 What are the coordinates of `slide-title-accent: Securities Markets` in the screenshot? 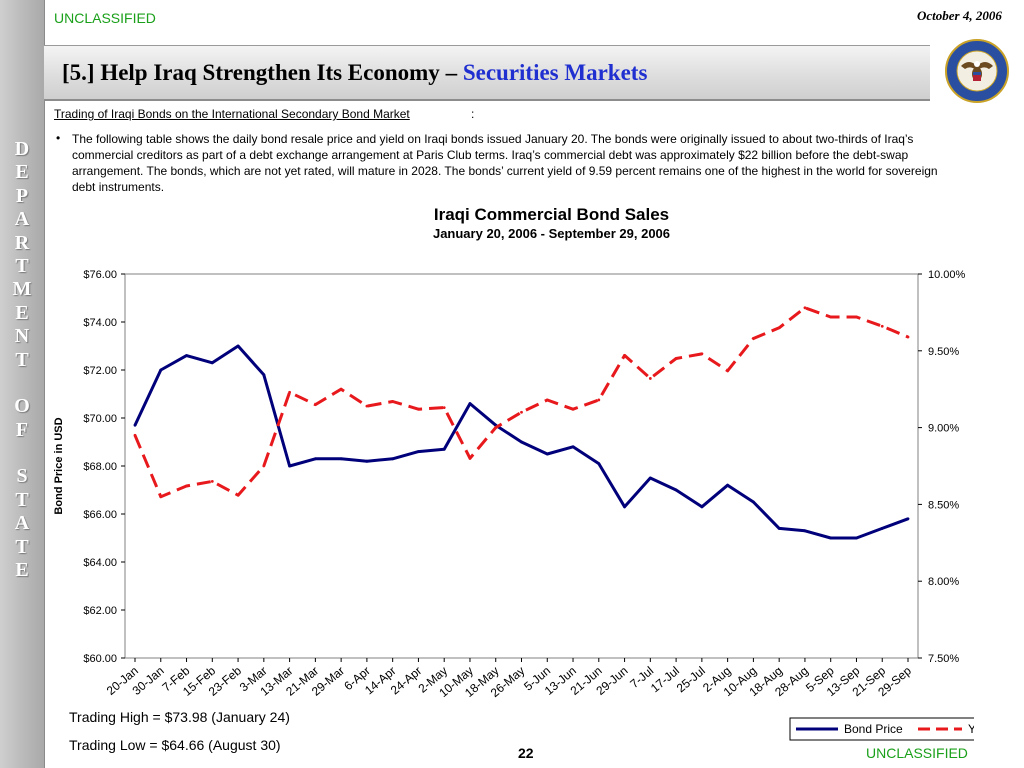 It's located at (555, 72).